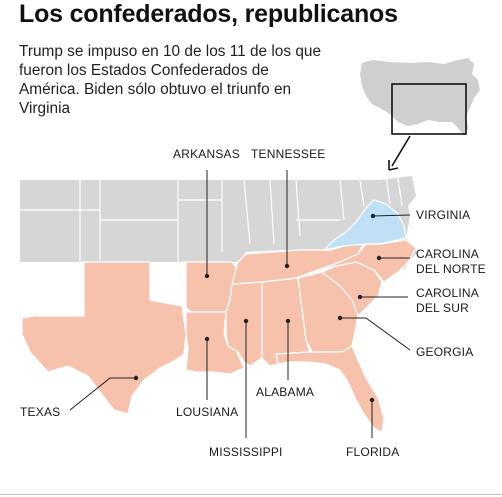 The height and width of the screenshot is (497, 502). What do you see at coordinates (429, 109) in the screenshot?
I see `inset-focus-box` at bounding box center [429, 109].